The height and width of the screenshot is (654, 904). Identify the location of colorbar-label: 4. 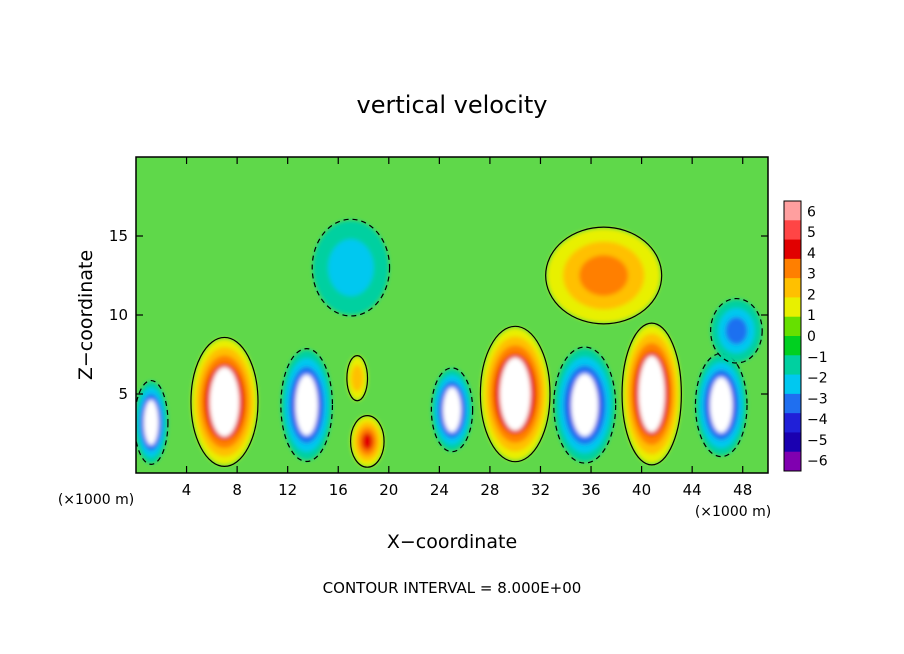
(811, 254).